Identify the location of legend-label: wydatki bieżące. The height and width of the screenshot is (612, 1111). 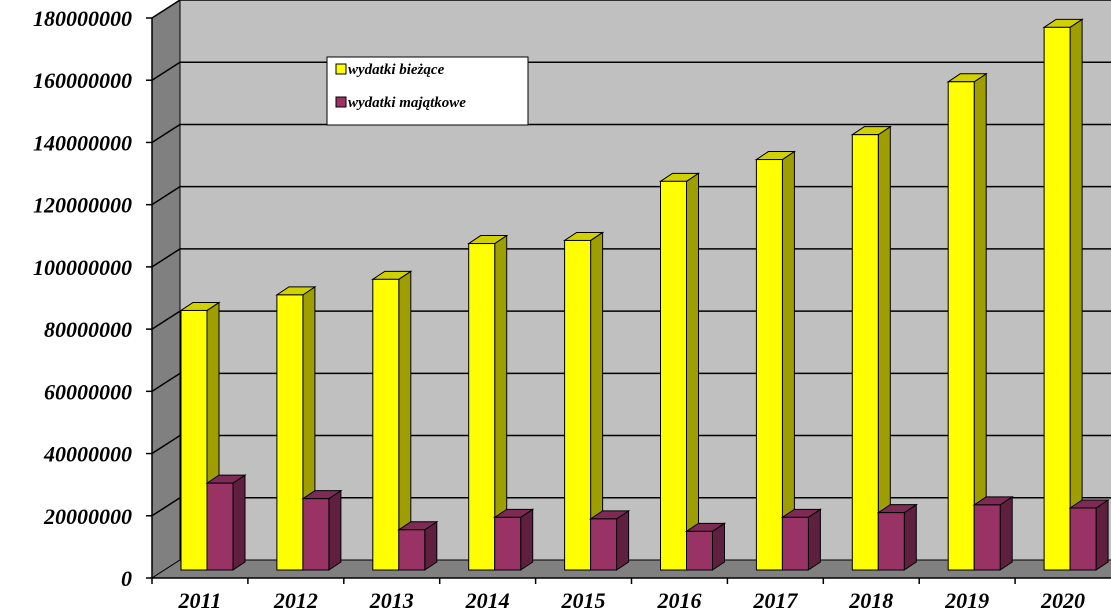
(396, 70).